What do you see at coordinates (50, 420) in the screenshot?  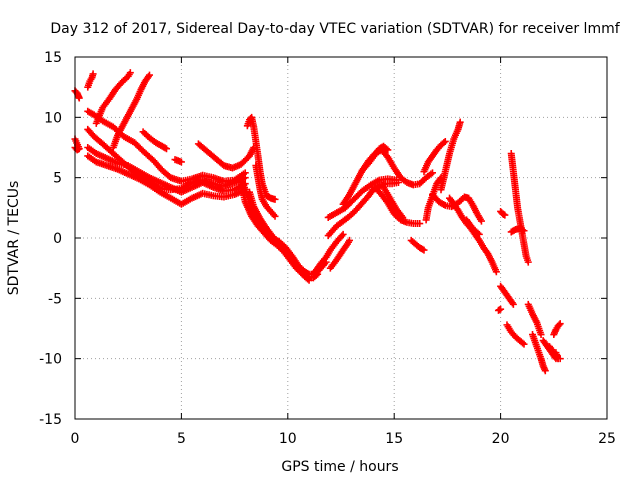 I see `y-tick-label: -15` at bounding box center [50, 420].